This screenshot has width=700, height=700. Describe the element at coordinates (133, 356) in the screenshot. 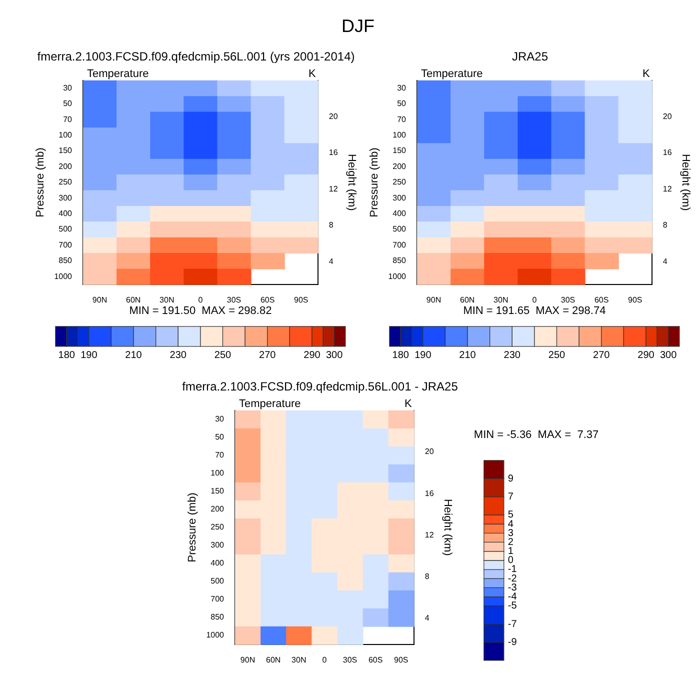

I see `color-bar-label: 210` at that location.